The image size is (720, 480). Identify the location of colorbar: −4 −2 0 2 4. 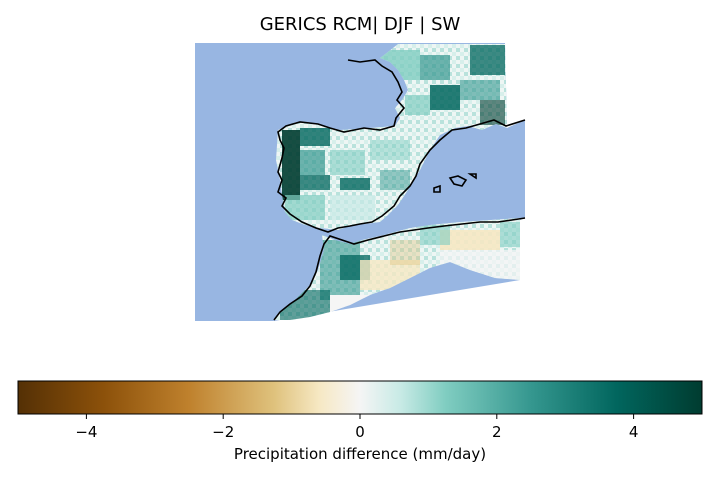
(360, 410).